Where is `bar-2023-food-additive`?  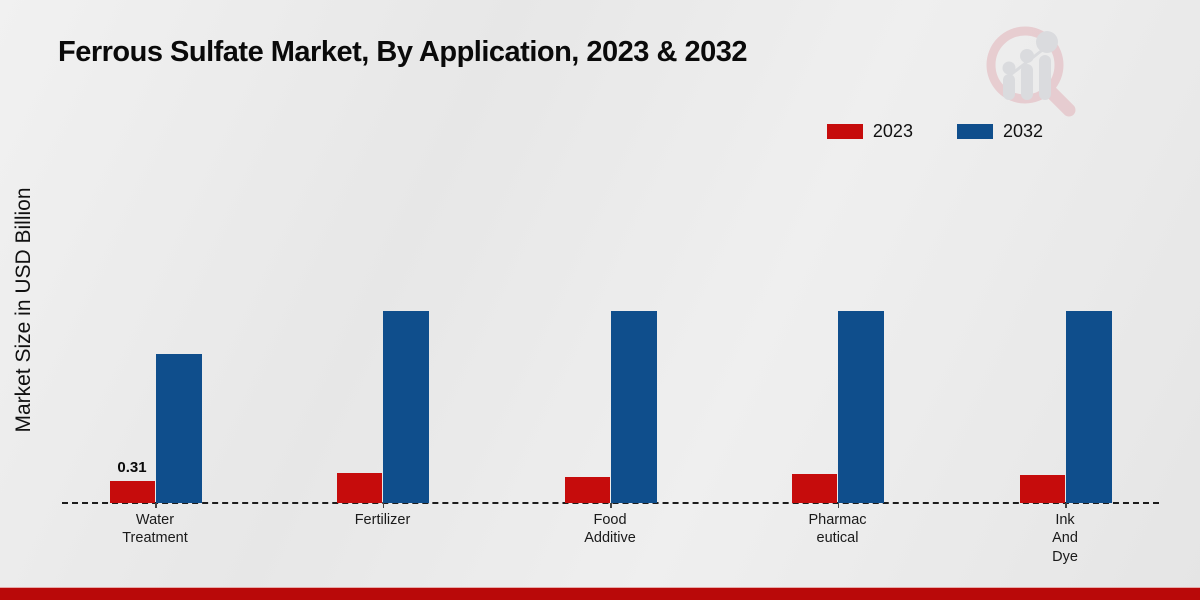
bar-2023-food-additive is located at coordinates (587, 489).